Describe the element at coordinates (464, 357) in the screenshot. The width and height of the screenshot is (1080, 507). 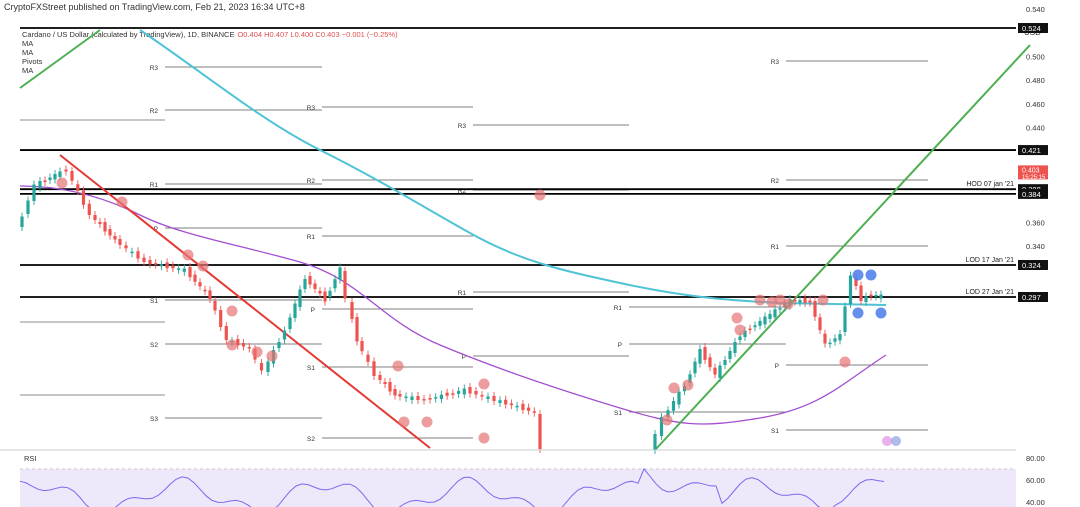
I see `pivot-label: P` at that location.